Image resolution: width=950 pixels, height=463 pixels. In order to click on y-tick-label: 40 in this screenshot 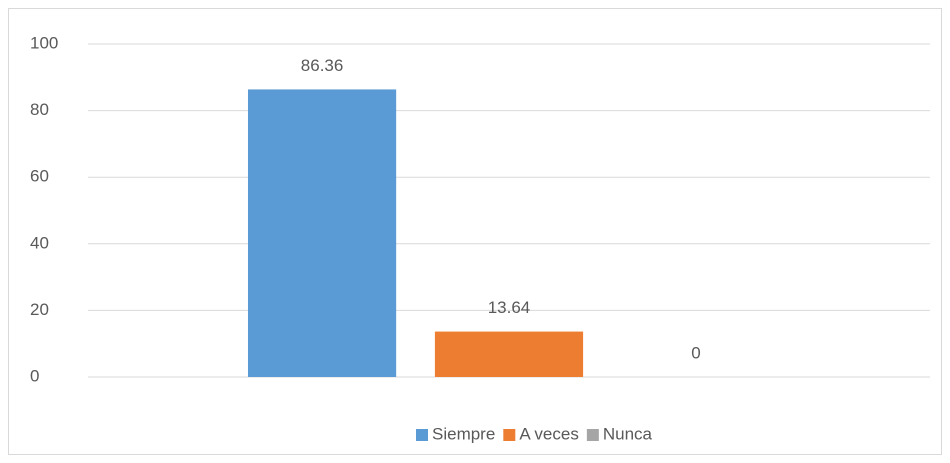, I will do `click(39, 242)`.